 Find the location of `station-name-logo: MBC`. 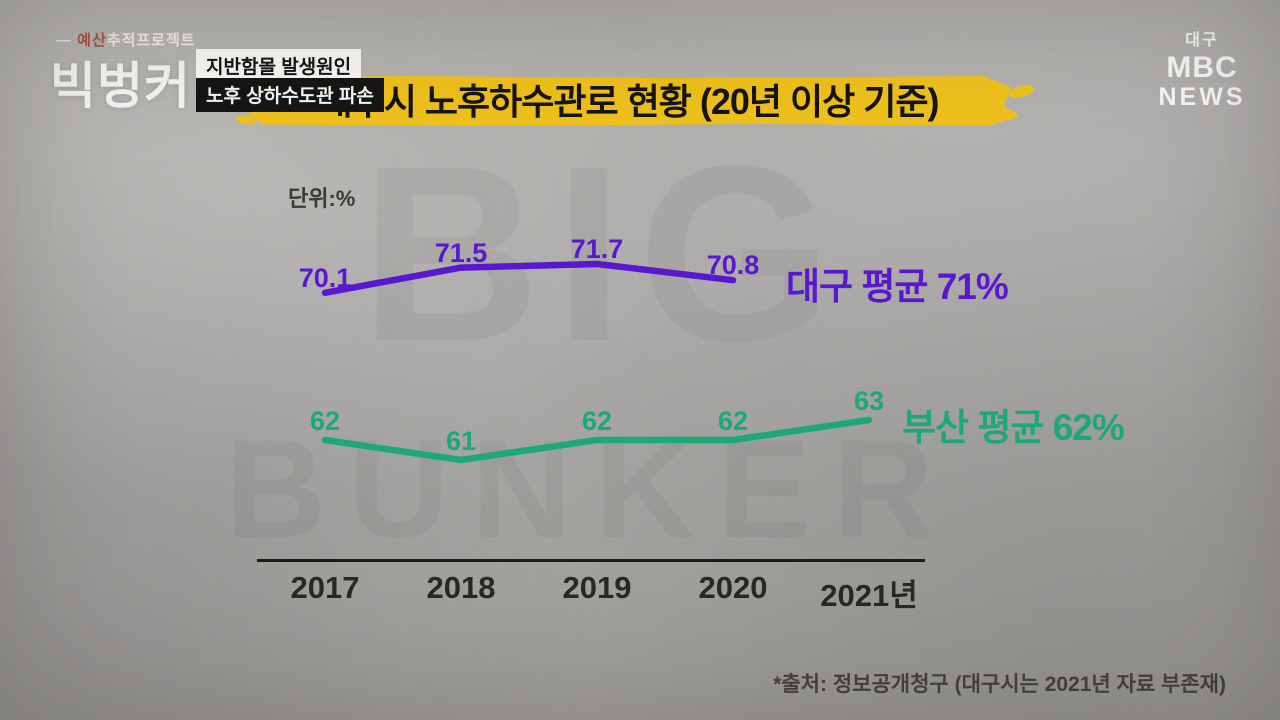

station-name-logo: MBC is located at coordinates (1202, 67).